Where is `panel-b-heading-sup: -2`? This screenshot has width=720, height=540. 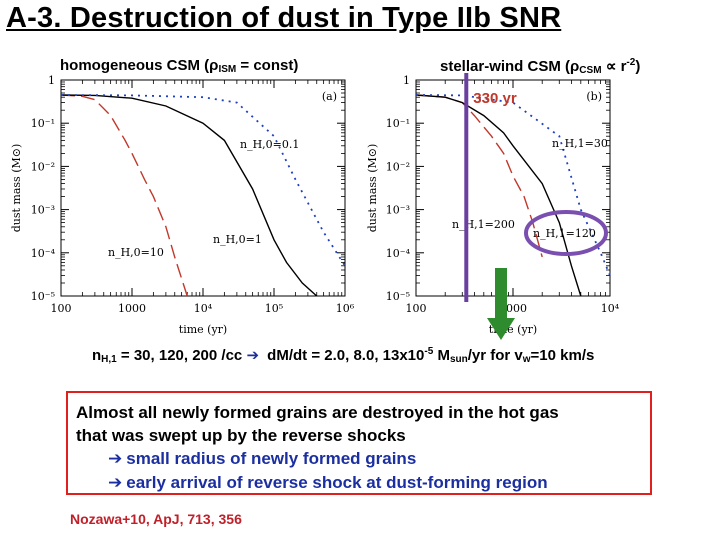 panel-b-heading-sup: -2 is located at coordinates (631, 62).